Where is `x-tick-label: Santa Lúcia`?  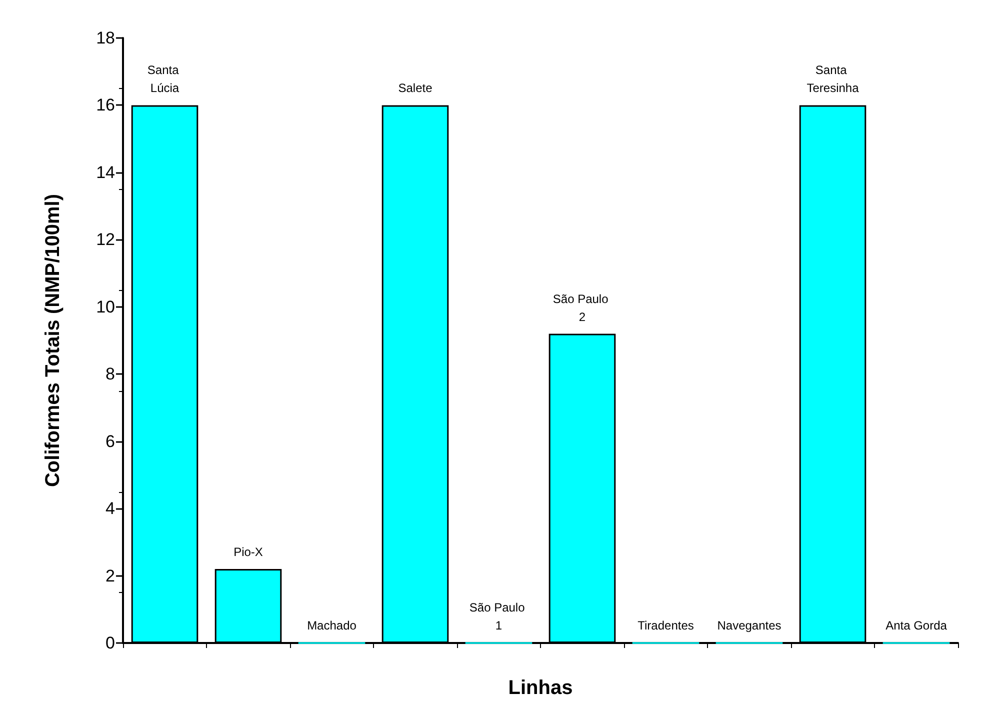
x-tick-label: Santa Lúcia is located at coordinates (164, 79).